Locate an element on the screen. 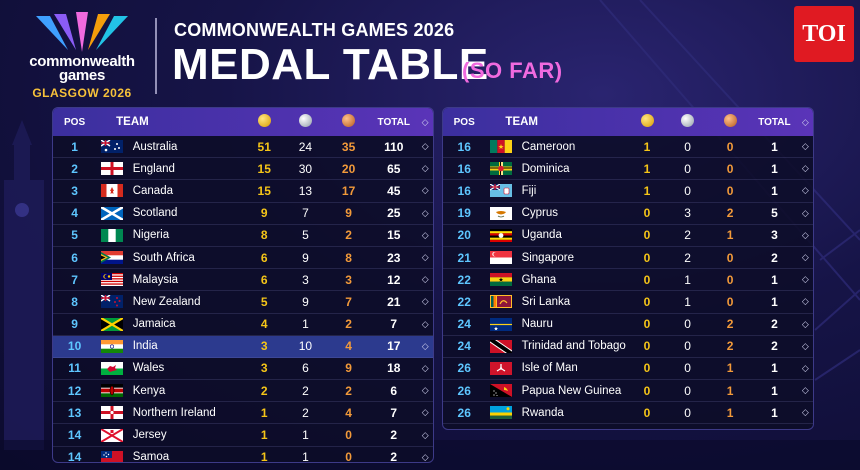 This screenshot has height=470, width=860. team-name: Ghana is located at coordinates (539, 279).